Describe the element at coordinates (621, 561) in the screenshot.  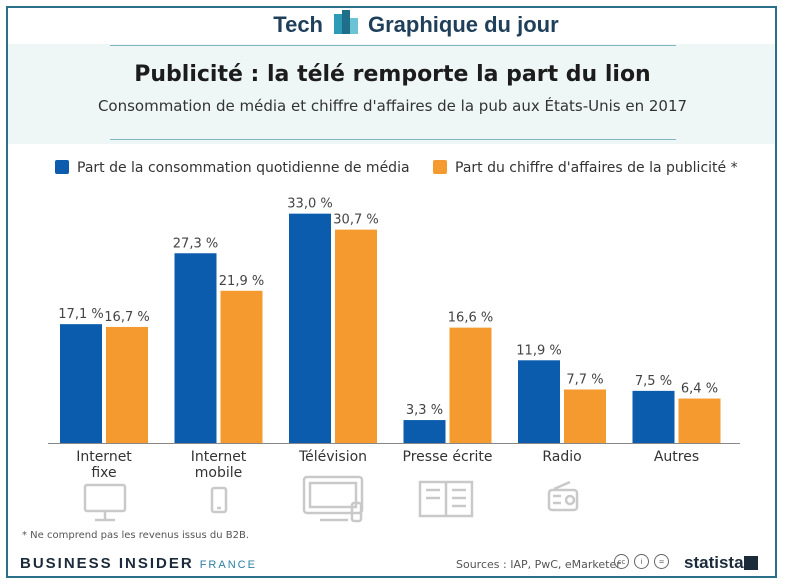
I see `cc-license-icon: cc` at that location.